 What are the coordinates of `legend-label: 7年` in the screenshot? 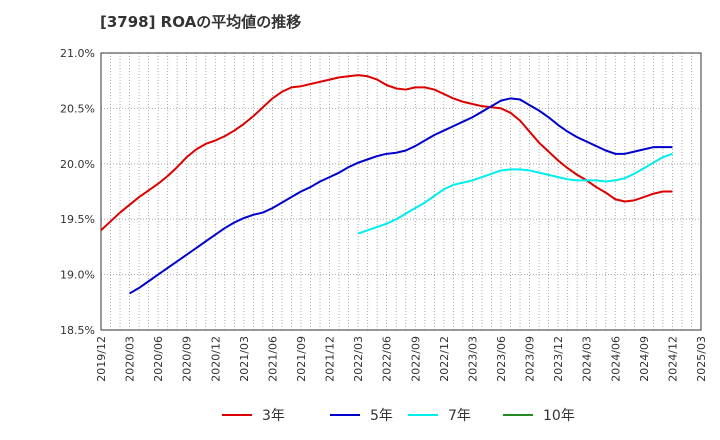 It's located at (459, 416).